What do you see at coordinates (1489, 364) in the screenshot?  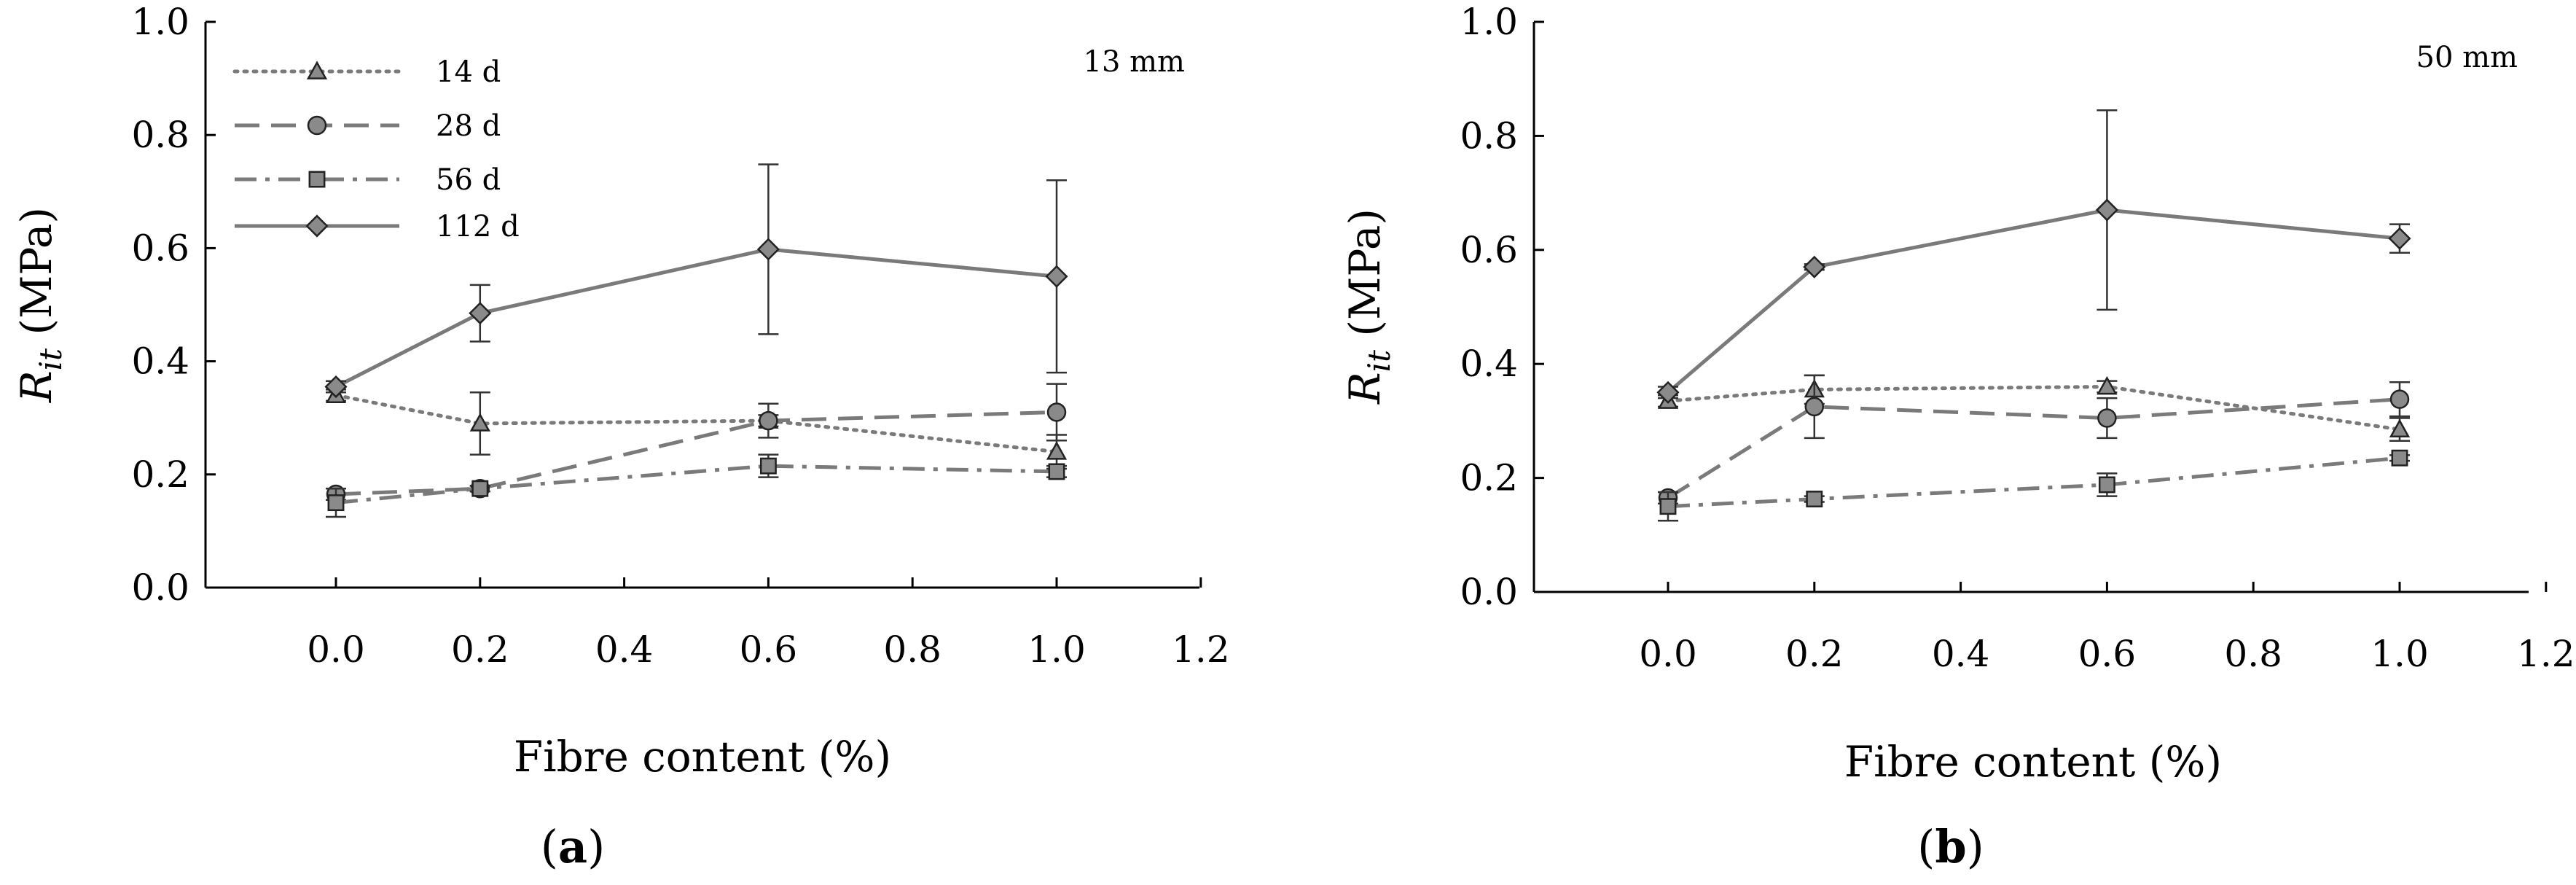 I see `y-tick-label: 0.4` at bounding box center [1489, 364].